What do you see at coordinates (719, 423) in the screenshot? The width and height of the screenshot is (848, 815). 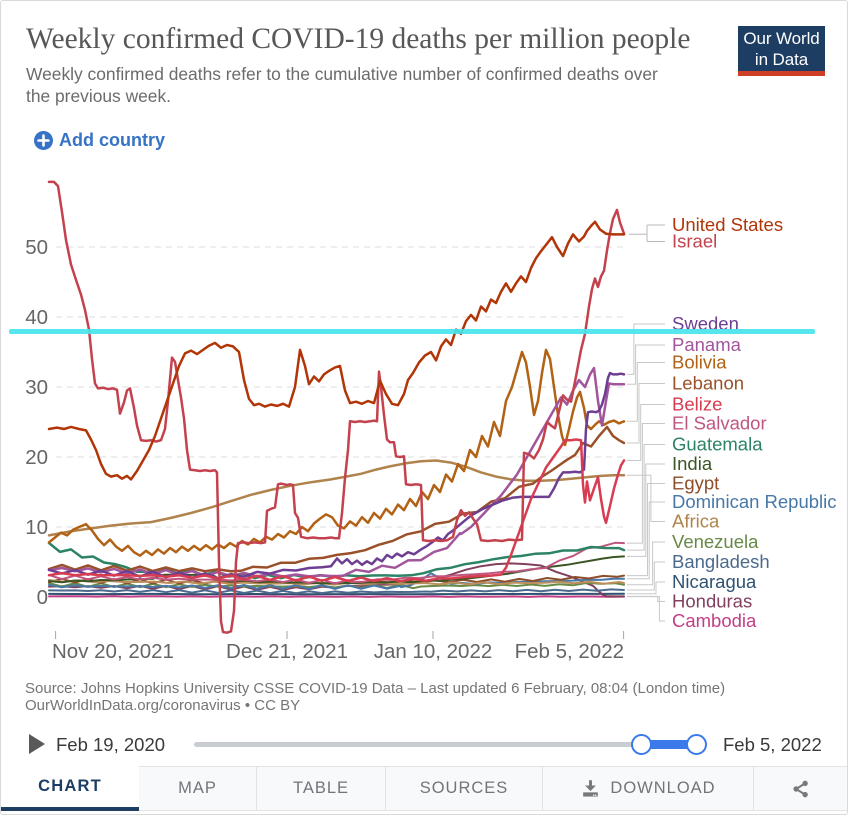 I see `svg-text: El Salvador` at bounding box center [719, 423].